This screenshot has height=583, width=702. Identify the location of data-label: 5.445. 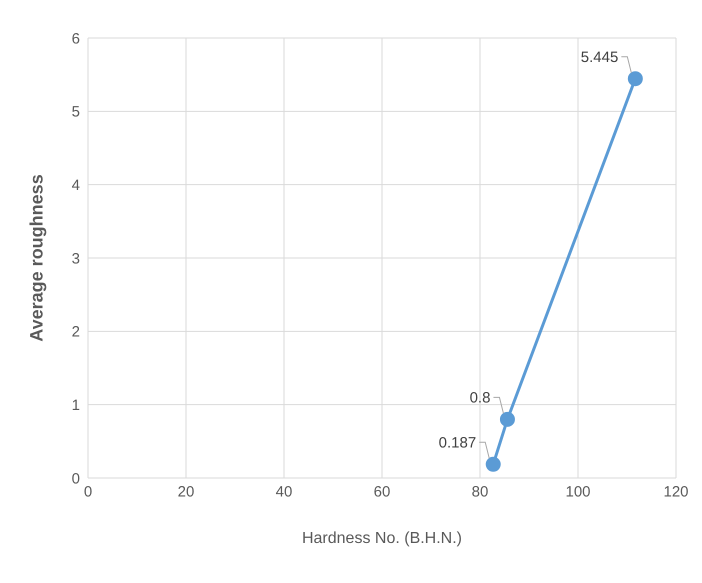
(599, 57).